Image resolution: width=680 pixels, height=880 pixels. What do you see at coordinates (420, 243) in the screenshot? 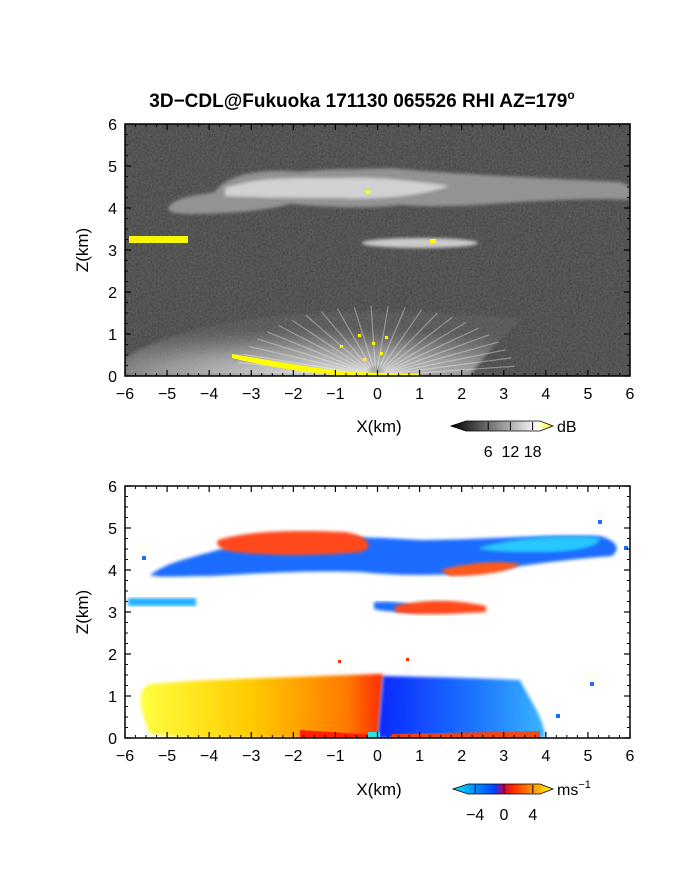
I see `mid-cloud` at bounding box center [420, 243].